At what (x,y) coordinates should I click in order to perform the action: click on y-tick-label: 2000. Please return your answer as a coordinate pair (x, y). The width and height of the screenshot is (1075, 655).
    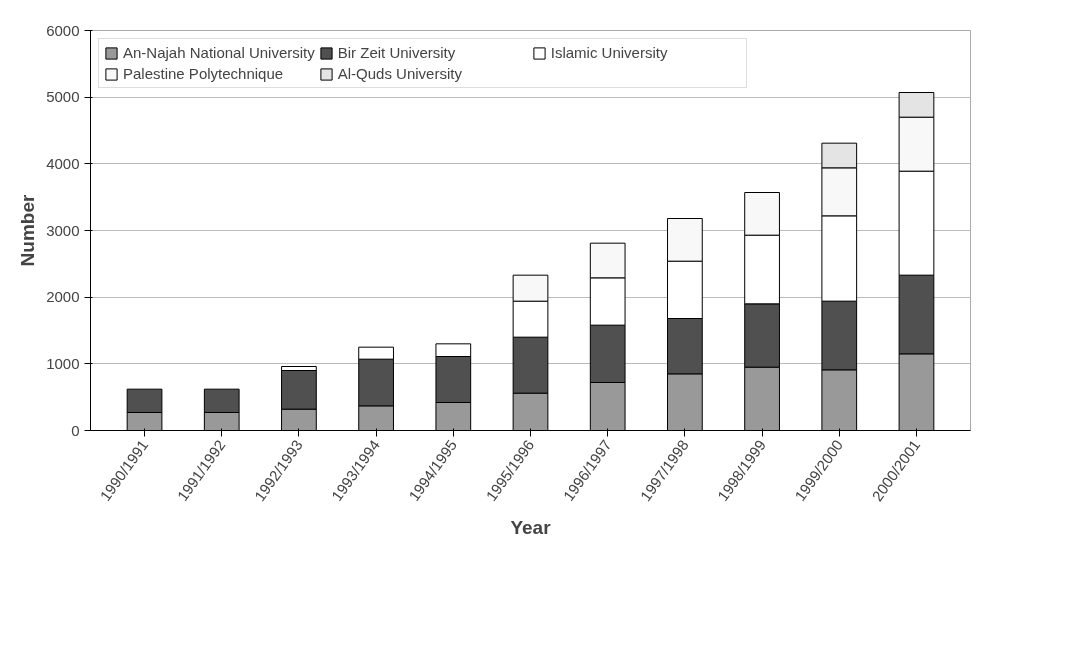
    Looking at the image, I should click on (63, 297).